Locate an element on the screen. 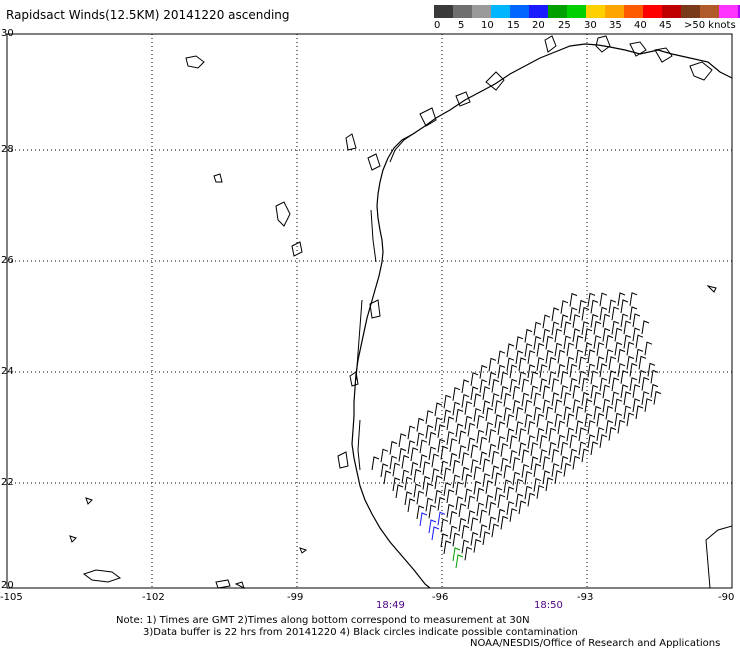 Image resolution: width=740 pixels, height=650 pixels. lon-tick-label: -90 is located at coordinates (726, 597).